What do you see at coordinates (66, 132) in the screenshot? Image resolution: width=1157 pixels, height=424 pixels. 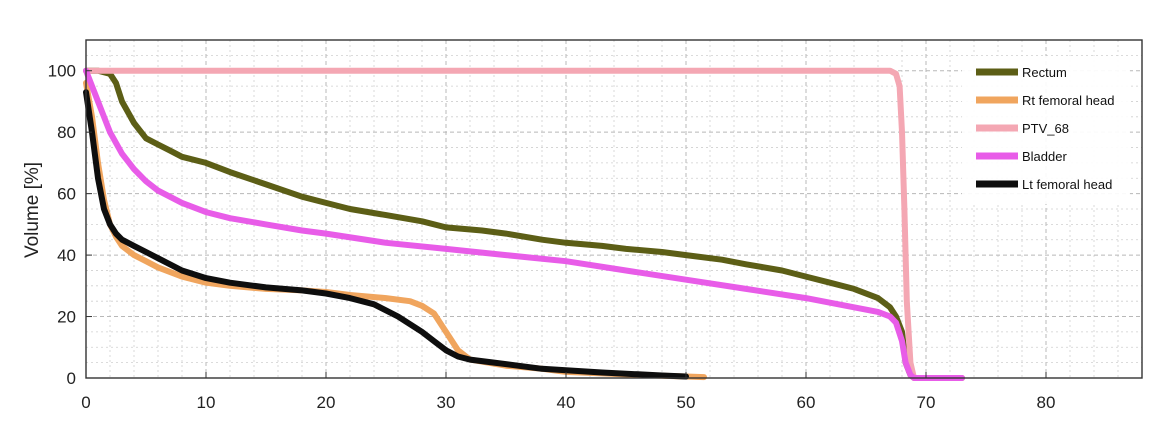 I see `y-tick-label: 80` at bounding box center [66, 132].